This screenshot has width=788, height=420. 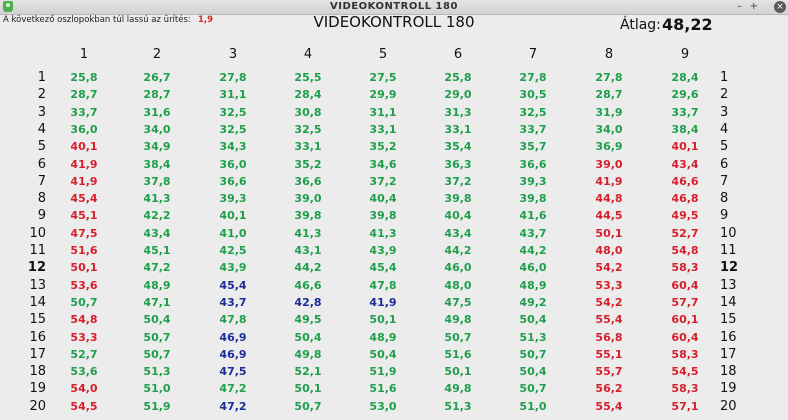 What do you see at coordinates (157, 388) in the screenshot?
I see `cell-r19-c2: 51,0` at bounding box center [157, 388].